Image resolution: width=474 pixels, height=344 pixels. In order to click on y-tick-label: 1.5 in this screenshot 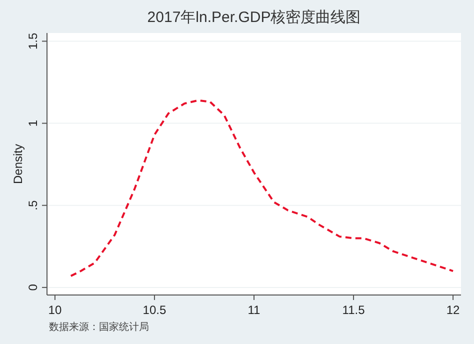, I will do `click(33, 41)`.